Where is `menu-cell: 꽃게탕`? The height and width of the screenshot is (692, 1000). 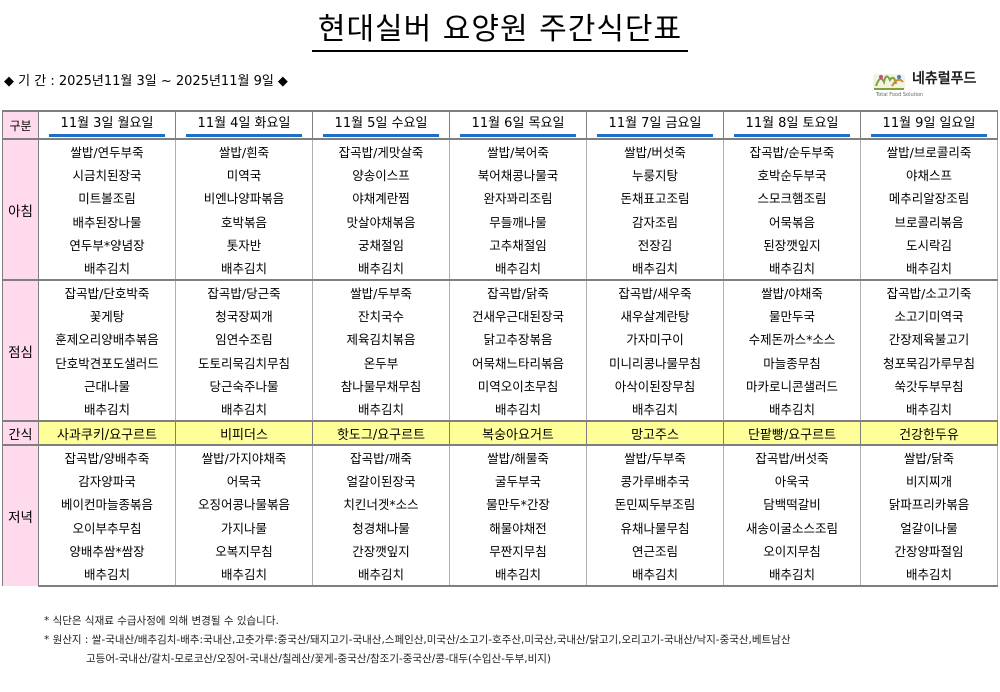
menu-cell: 꽃게탕 is located at coordinates (107, 315).